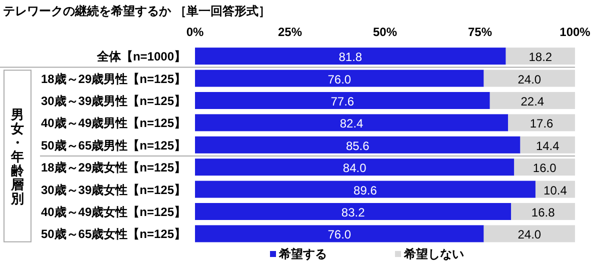  What do you see at coordinates (556, 190) in the screenshot?
I see `data-label: 10.4` at bounding box center [556, 190].